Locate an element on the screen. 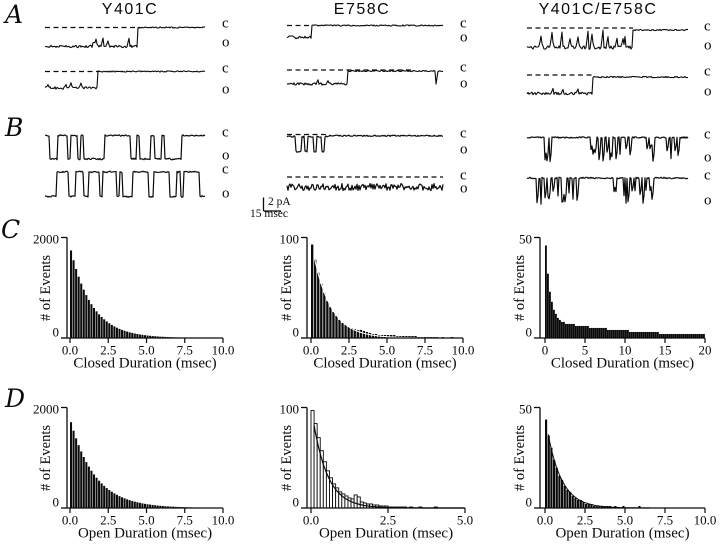 This screenshot has height=551, width=720. column-title-y401c-e758c: Y401C/E758C is located at coordinates (598, 9).